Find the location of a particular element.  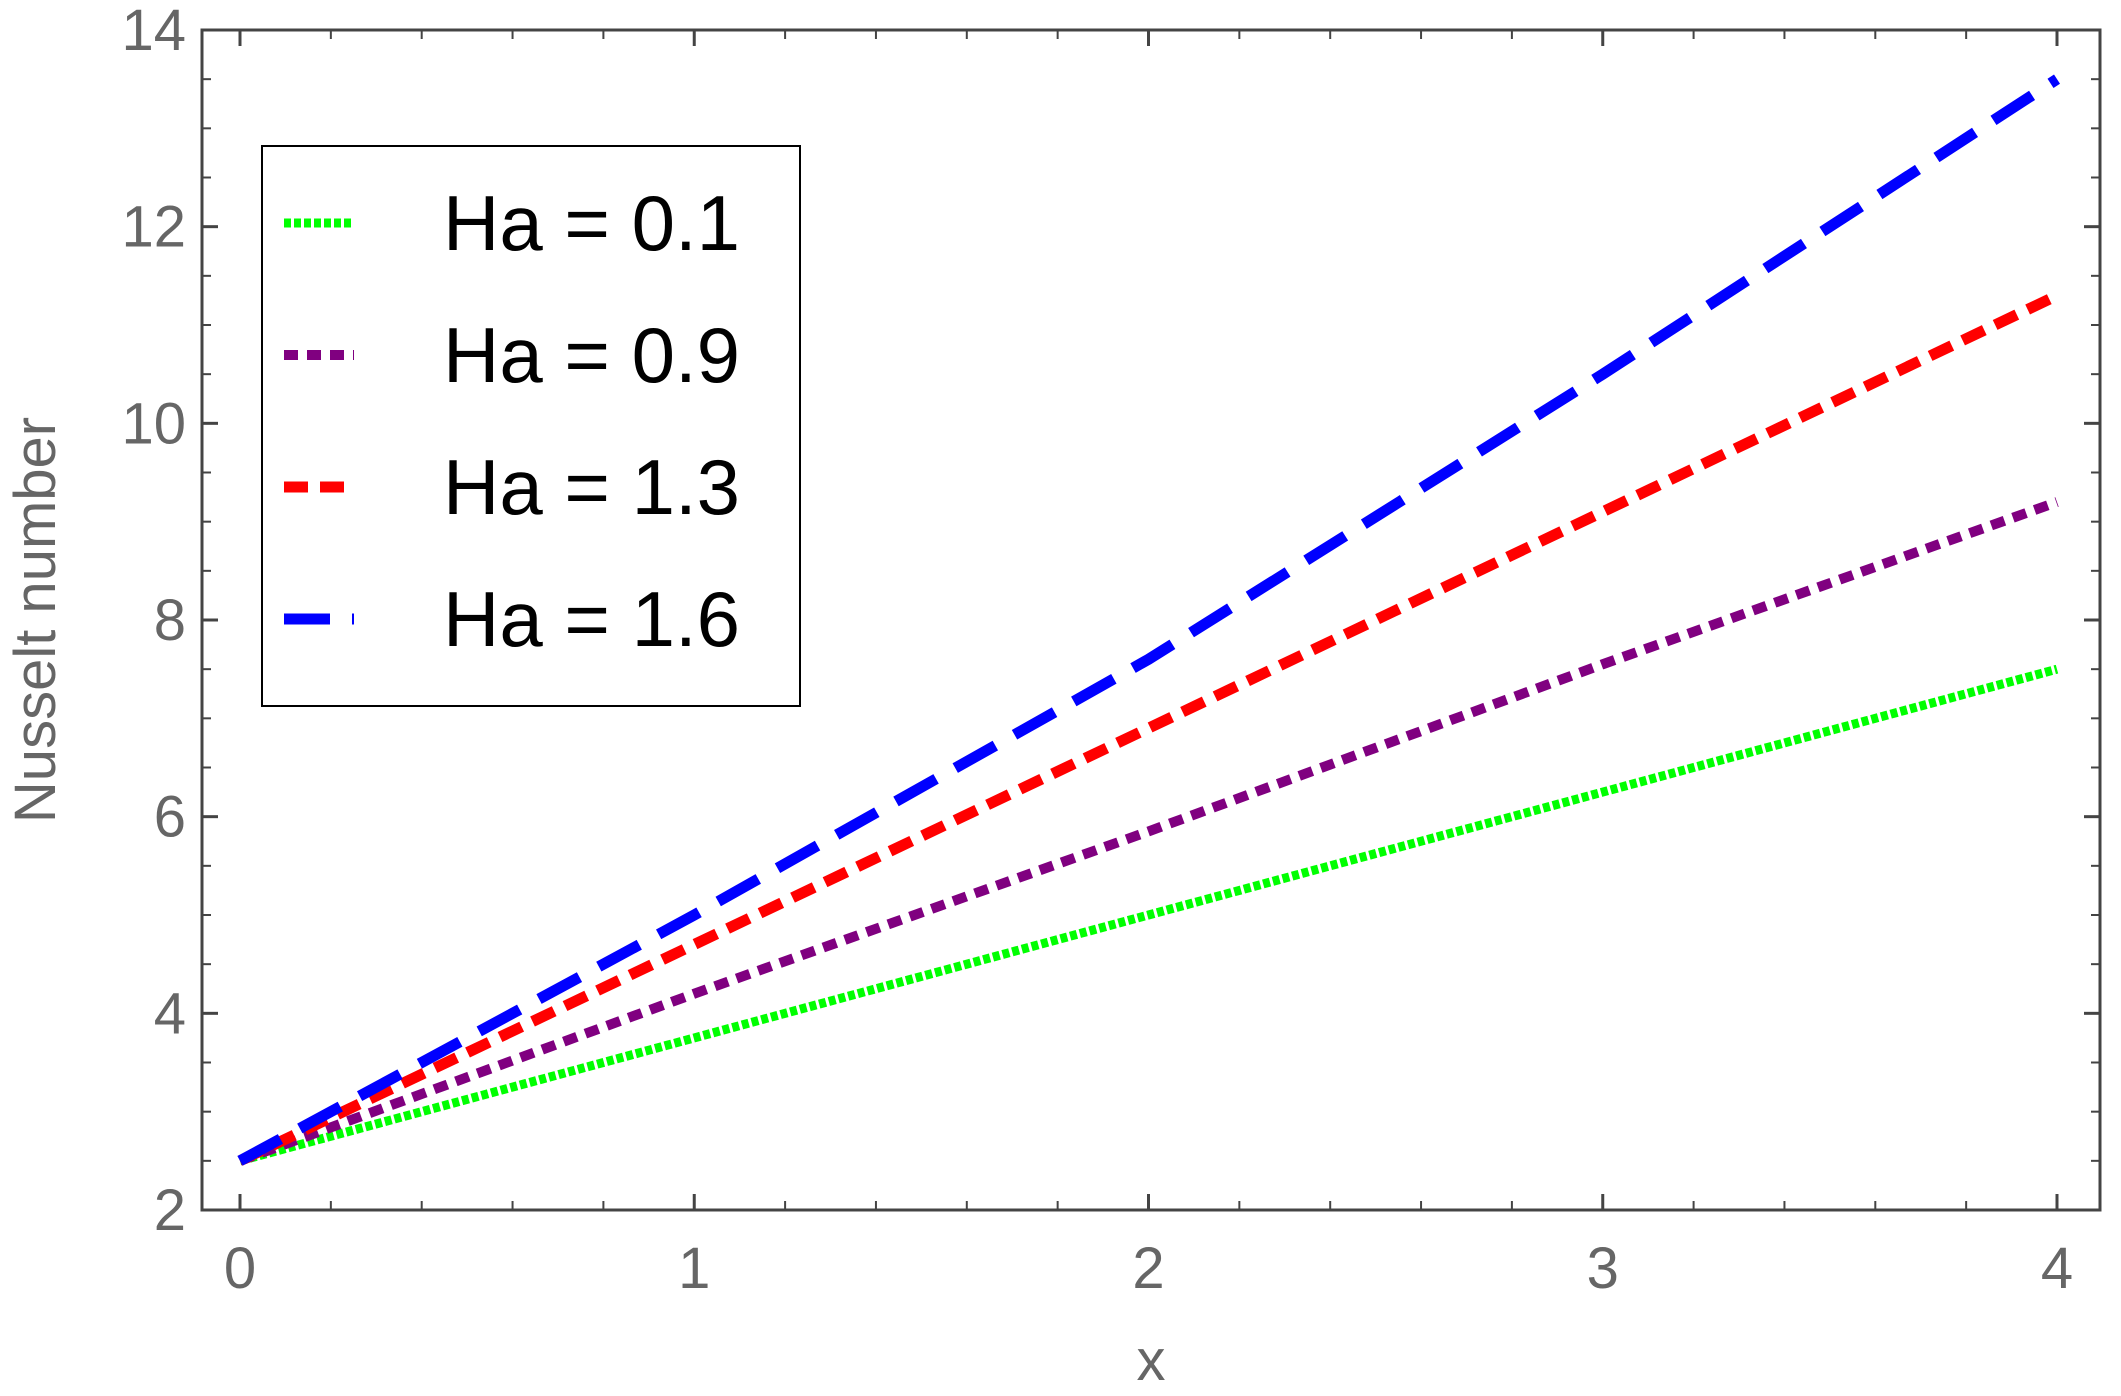

y-axis-label: Nusselt number is located at coordinates (35, 620).